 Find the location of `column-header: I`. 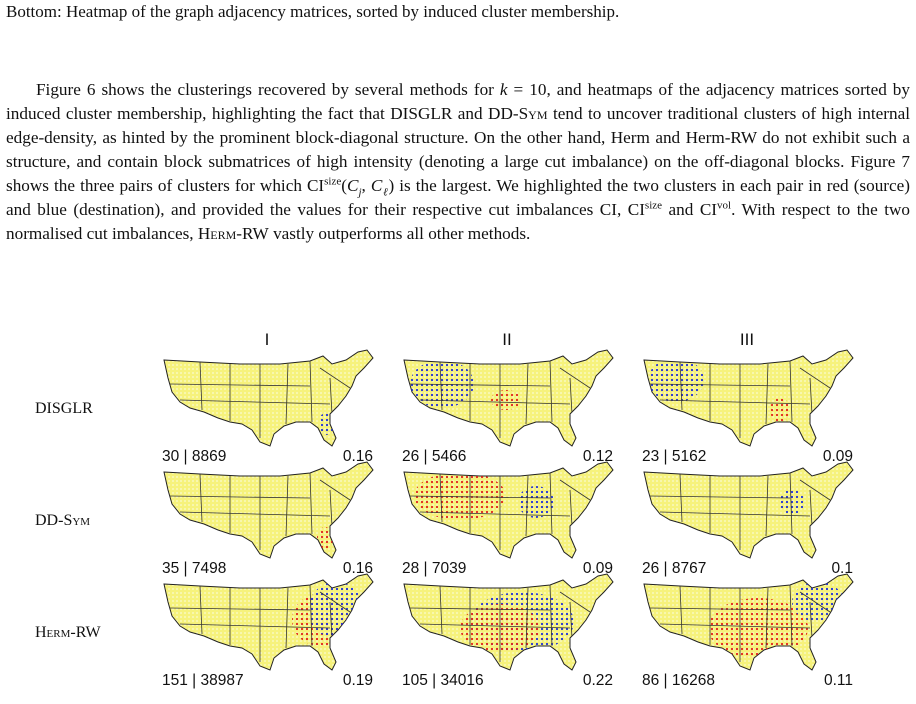

column-header: I is located at coordinates (267, 339).